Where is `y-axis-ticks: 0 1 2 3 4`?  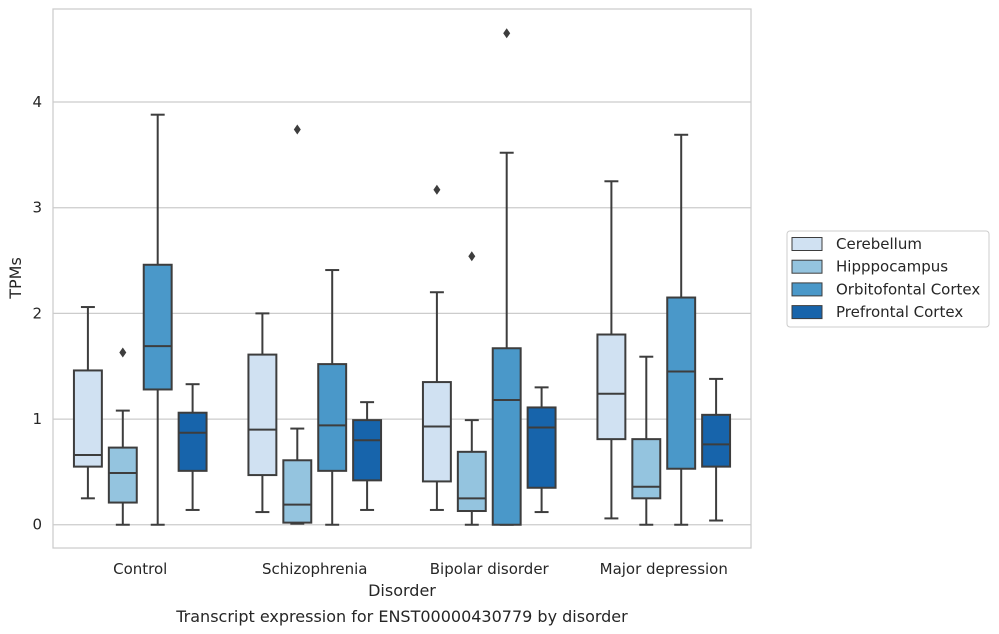
y-axis-ticks: 0 1 2 3 4 is located at coordinates (37, 313).